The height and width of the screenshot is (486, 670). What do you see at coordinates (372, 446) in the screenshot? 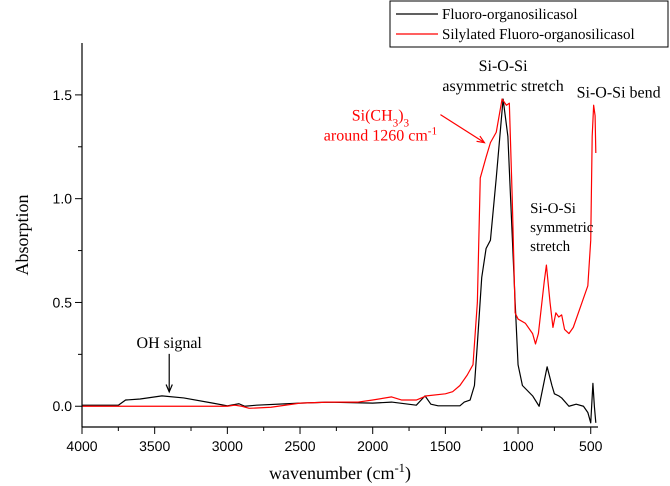
I see `x-tick-label: 2000` at bounding box center [372, 446].